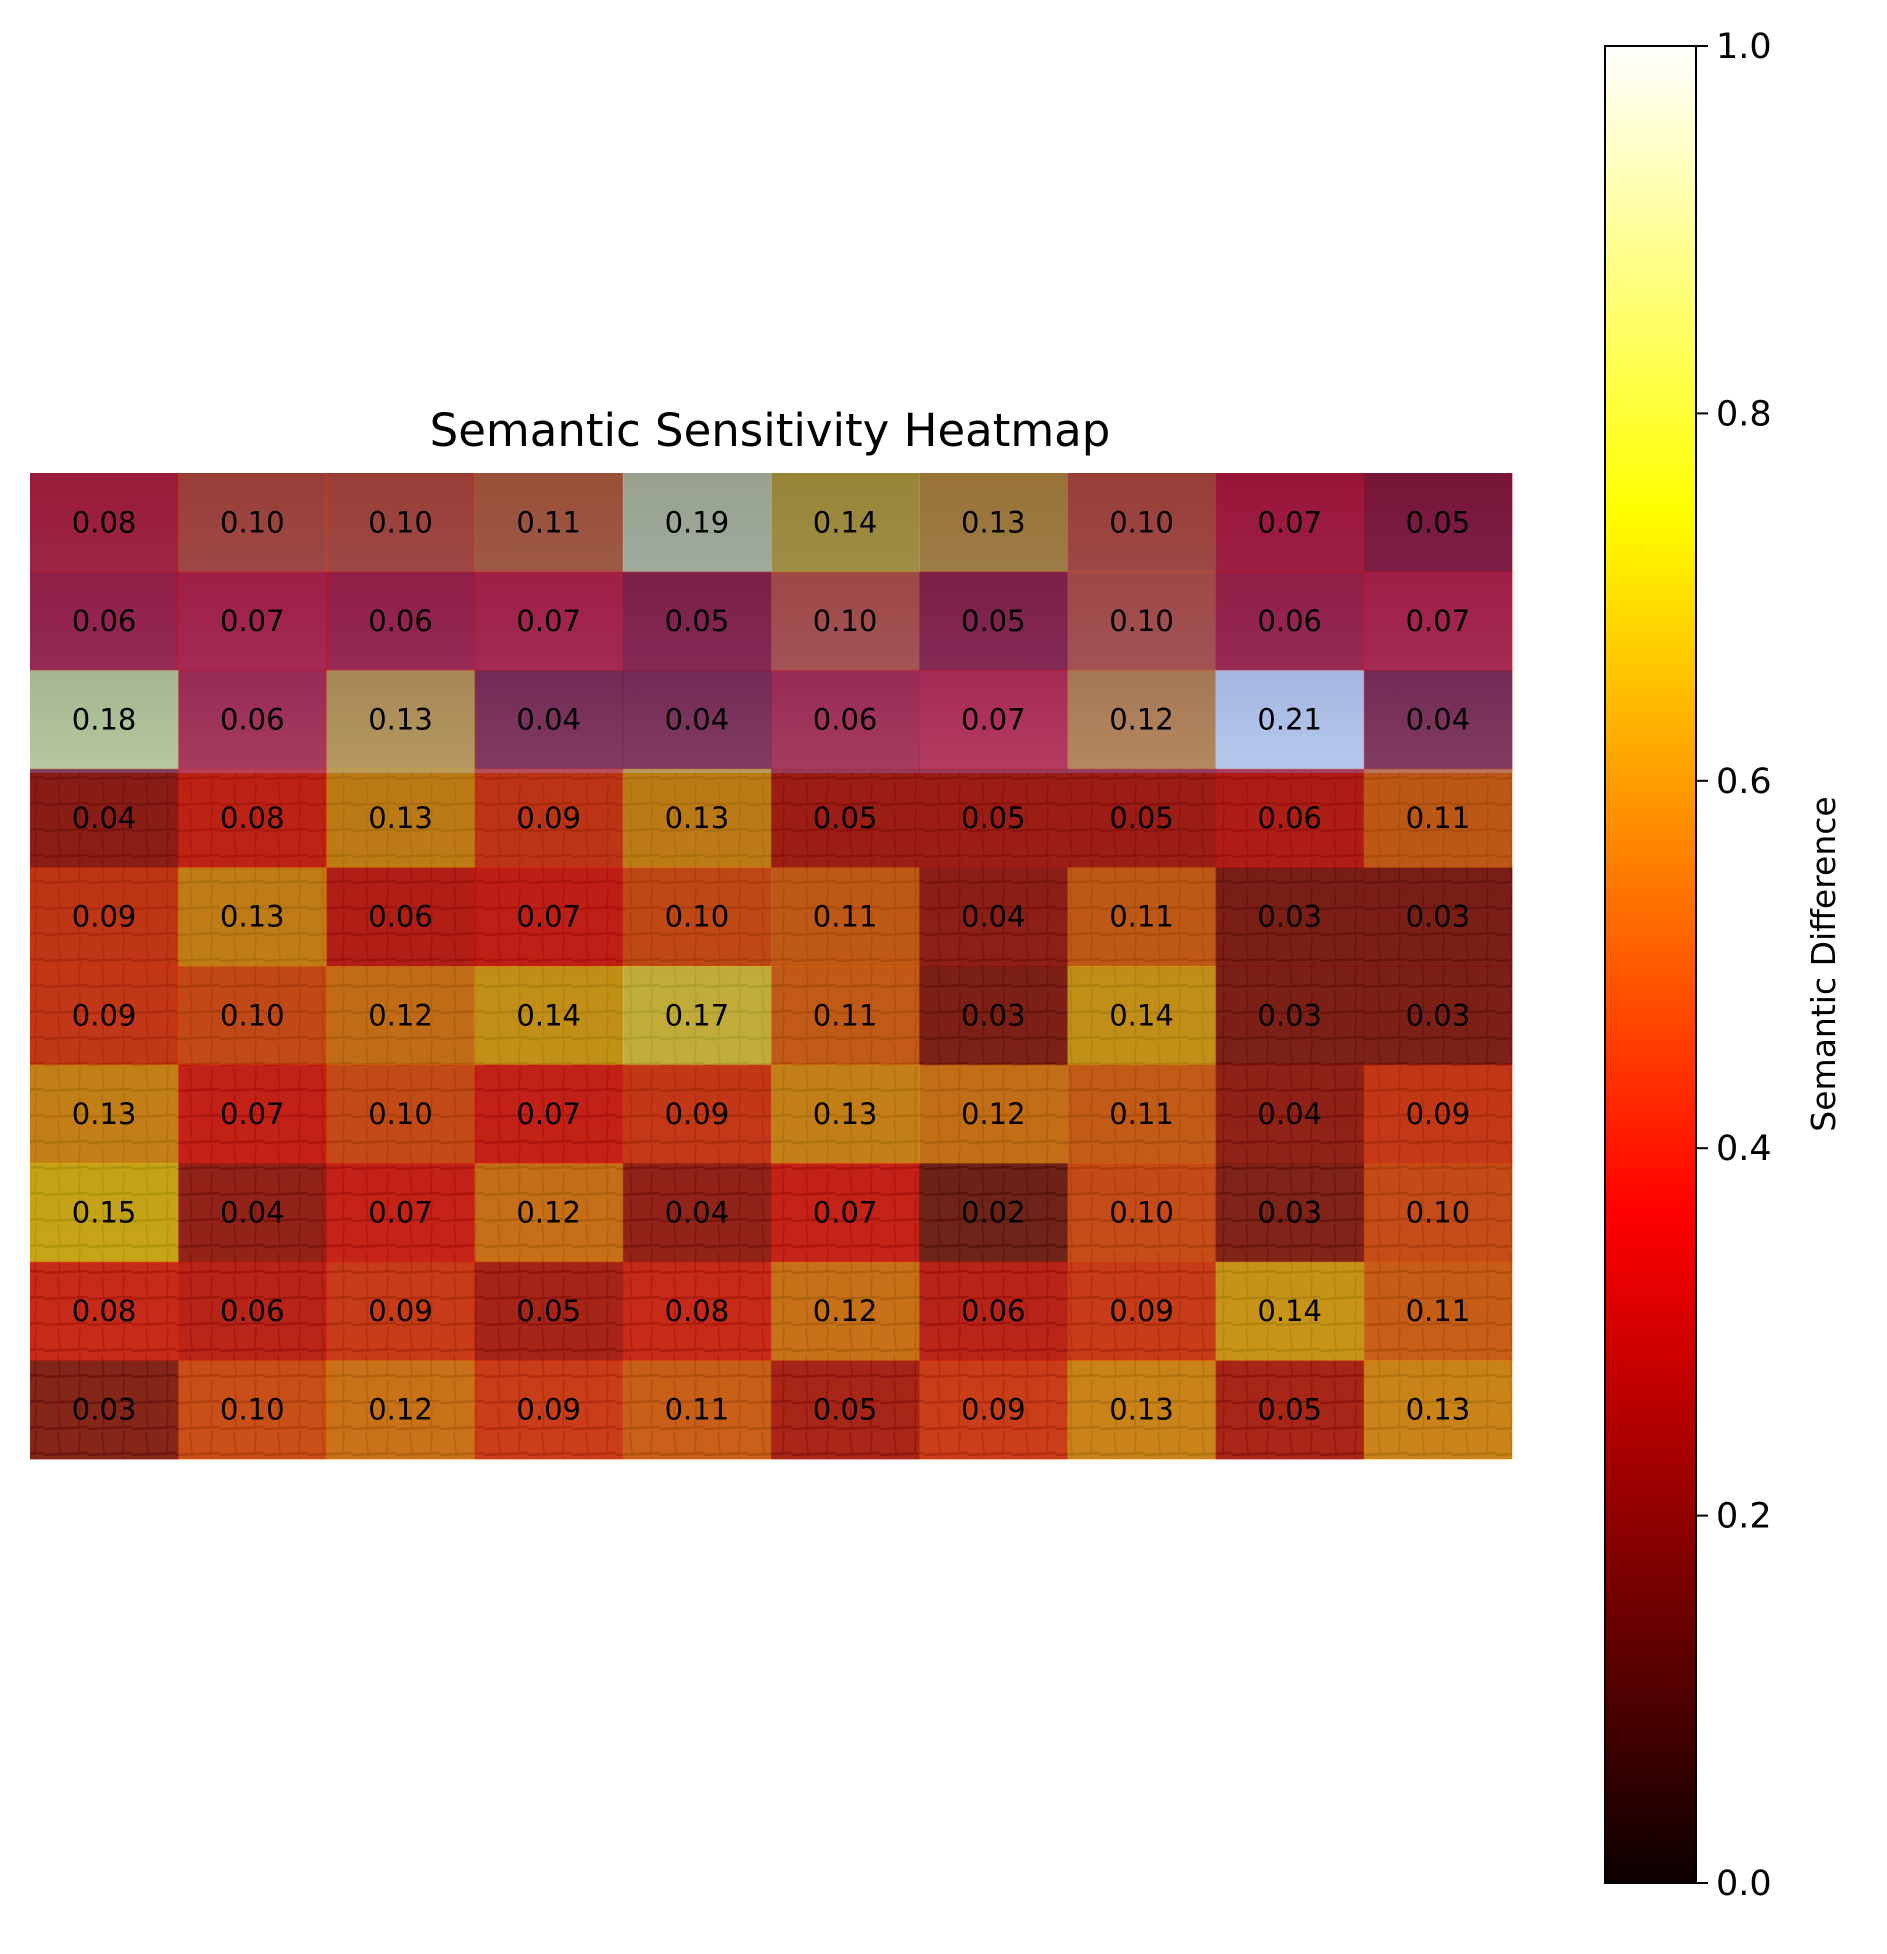 The width and height of the screenshot is (1887, 1954). I want to click on colorbar-label: Semantic Difference, so click(1823, 963).